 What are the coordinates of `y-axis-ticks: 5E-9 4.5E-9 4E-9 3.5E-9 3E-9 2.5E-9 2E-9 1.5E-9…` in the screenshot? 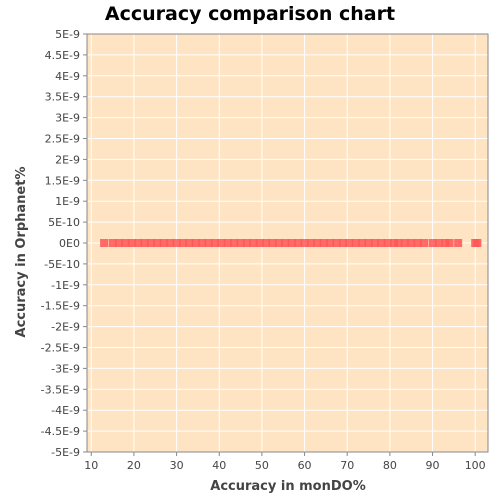 It's located at (64, 243).